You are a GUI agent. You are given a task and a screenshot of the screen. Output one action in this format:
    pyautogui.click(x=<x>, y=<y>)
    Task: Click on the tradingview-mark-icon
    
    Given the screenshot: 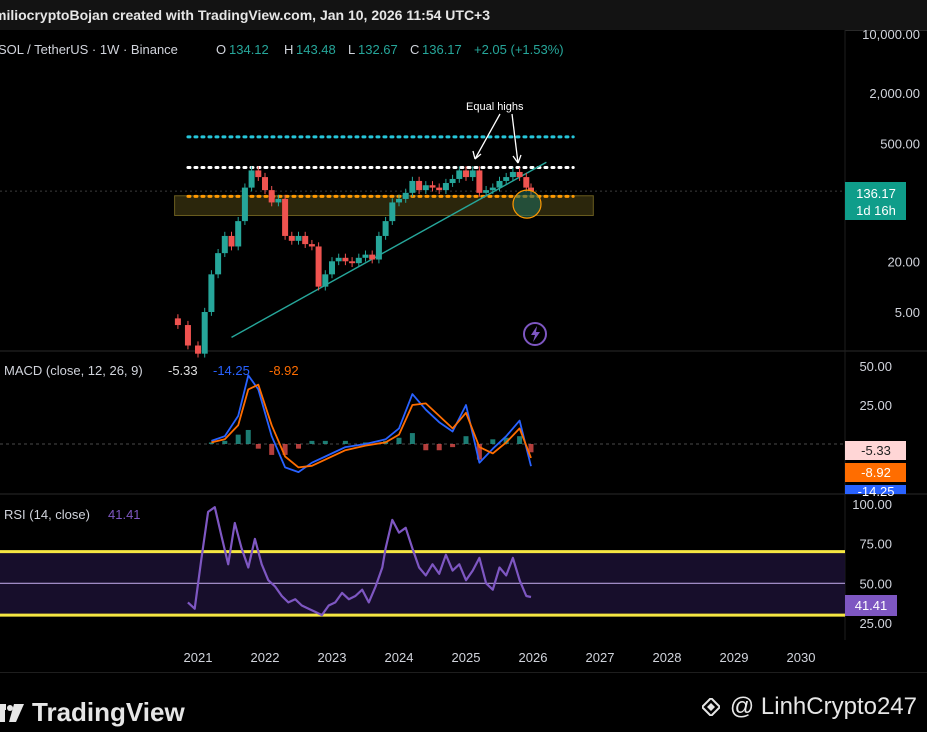 What is the action you would take?
    pyautogui.click(x=12, y=712)
    